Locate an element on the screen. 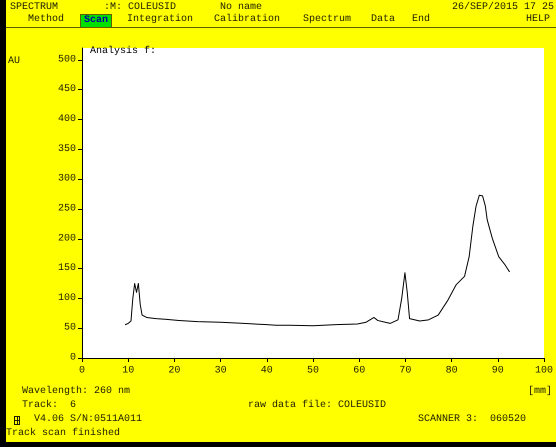  text: Spectrum is located at coordinates (327, 20).